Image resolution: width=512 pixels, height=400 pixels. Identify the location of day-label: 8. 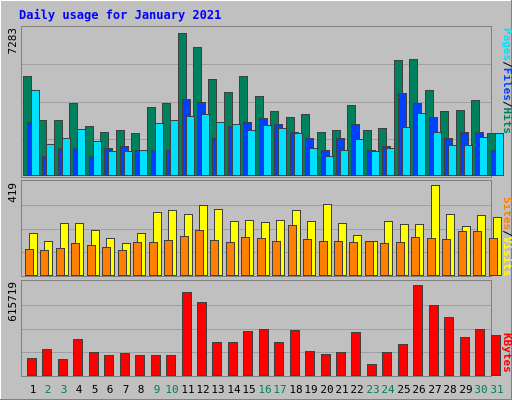
(141, 389).